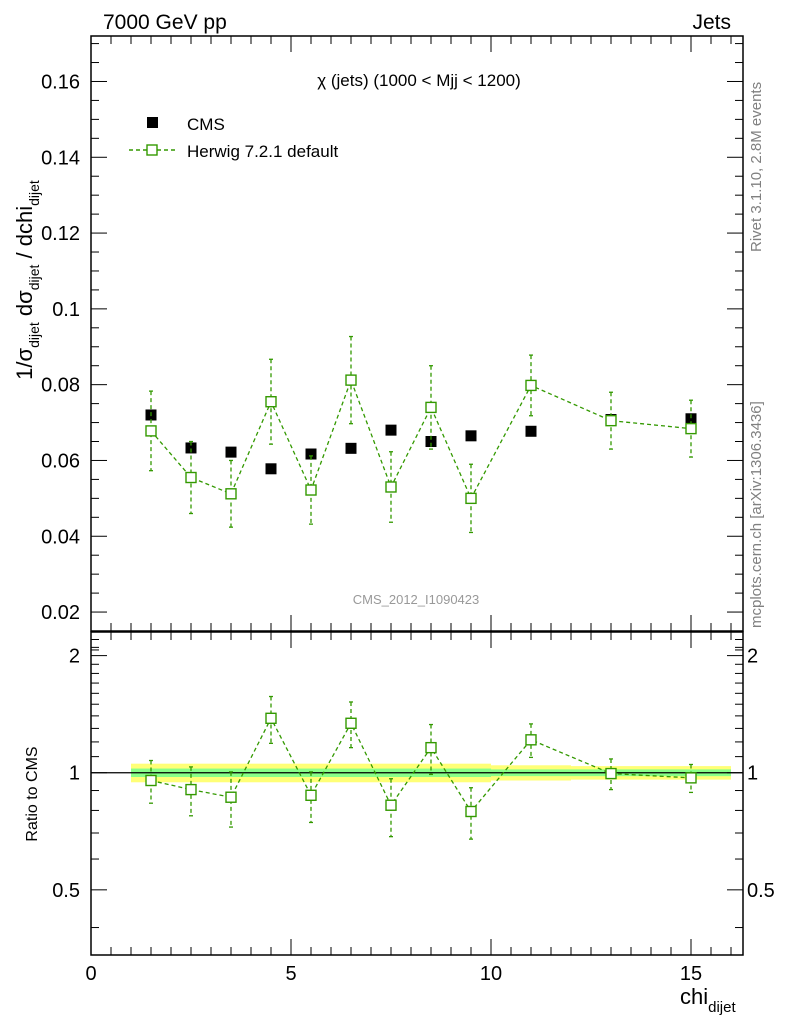 The image size is (786, 1024). Describe the element at coordinates (419, 80) in the screenshot. I see `chart-title: χ (jets) (1000 < Mjj < 1200)` at that location.